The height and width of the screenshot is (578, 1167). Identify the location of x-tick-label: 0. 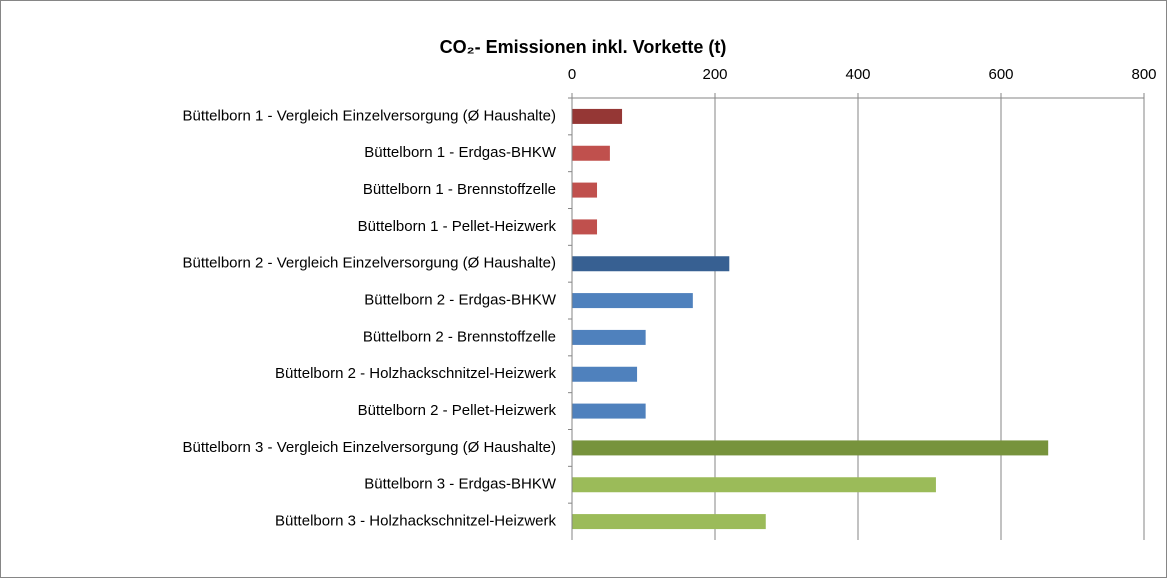
(572, 74).